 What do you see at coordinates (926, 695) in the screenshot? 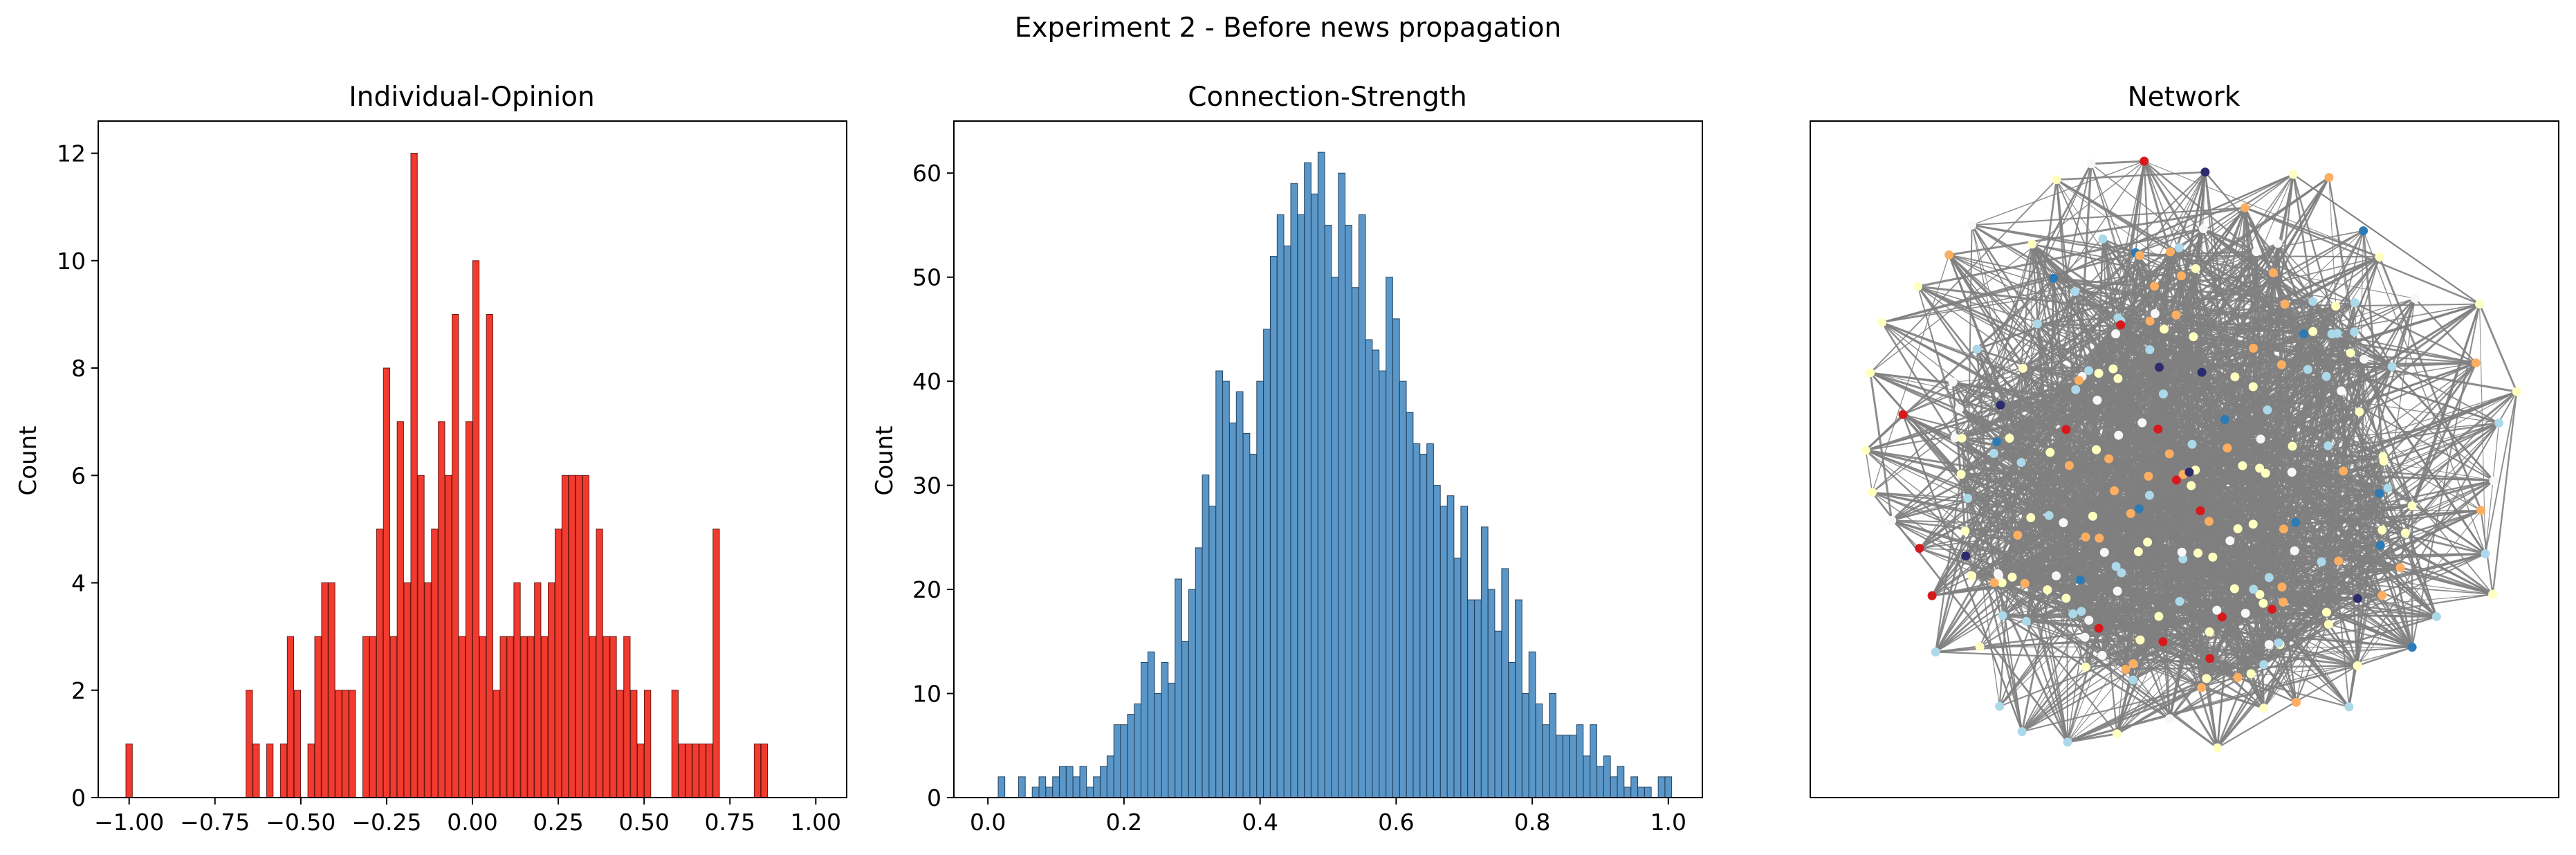
I see `y-tick-label: 10` at bounding box center [926, 695].